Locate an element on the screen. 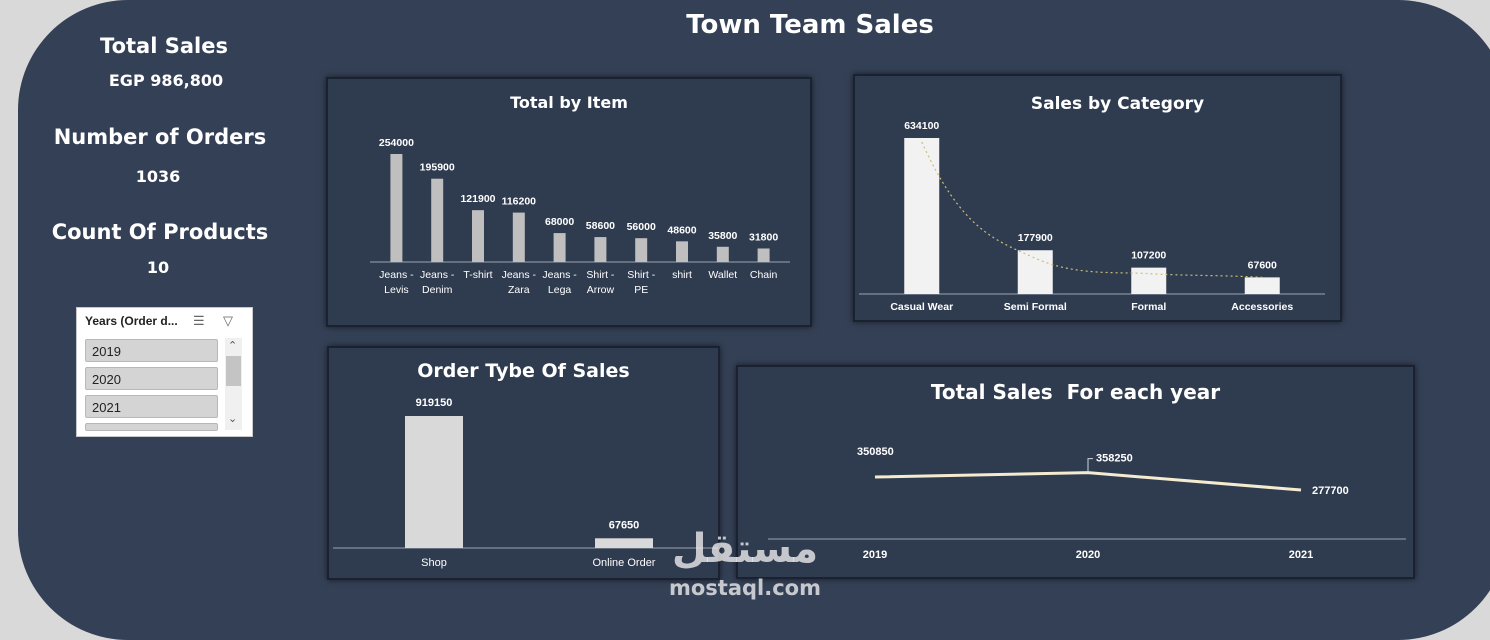  slicer-item-2021: 2021 is located at coordinates (151, 406).